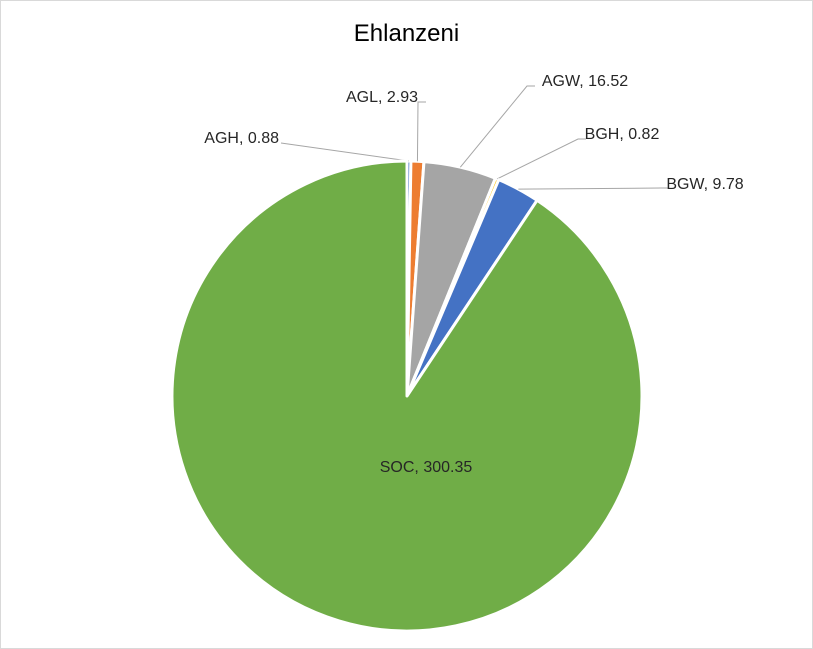 This screenshot has width=813, height=649. Describe the element at coordinates (426, 467) in the screenshot. I see `data-label-soc: SOC, 300.35` at that location.